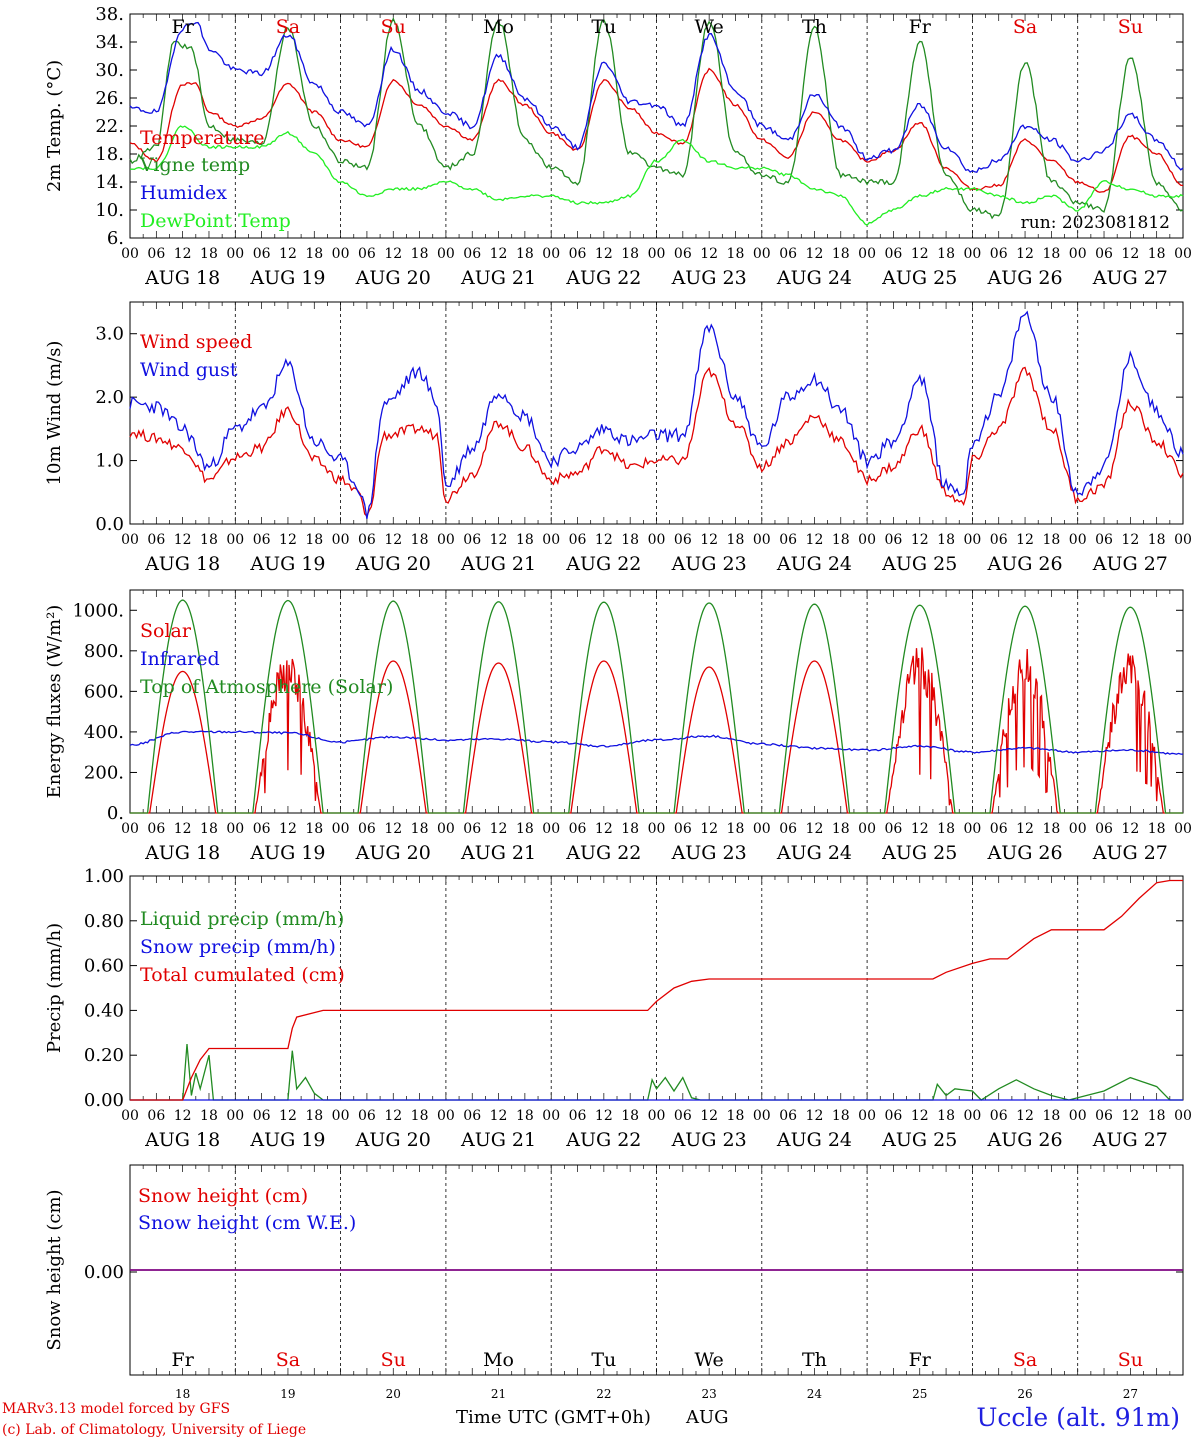  Describe the element at coordinates (116, 1409) in the screenshot. I see `footer-model: MARv3.13 model forced by GFS` at that location.